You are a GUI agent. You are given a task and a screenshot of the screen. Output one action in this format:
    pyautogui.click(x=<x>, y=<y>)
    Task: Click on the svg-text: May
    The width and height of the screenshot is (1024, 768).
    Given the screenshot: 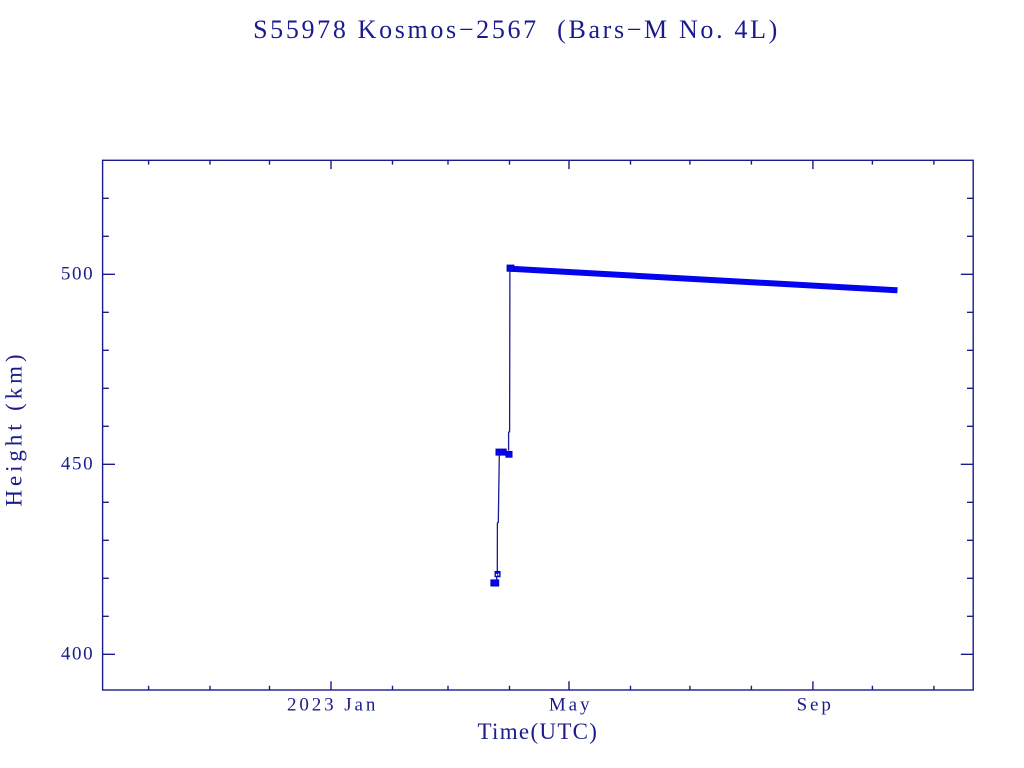 What is the action you would take?
    pyautogui.click(x=571, y=705)
    